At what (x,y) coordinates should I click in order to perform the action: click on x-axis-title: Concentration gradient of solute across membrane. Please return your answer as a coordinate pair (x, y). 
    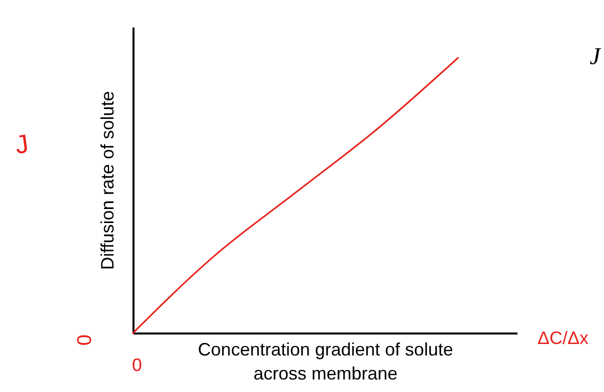
    Looking at the image, I should click on (326, 362).